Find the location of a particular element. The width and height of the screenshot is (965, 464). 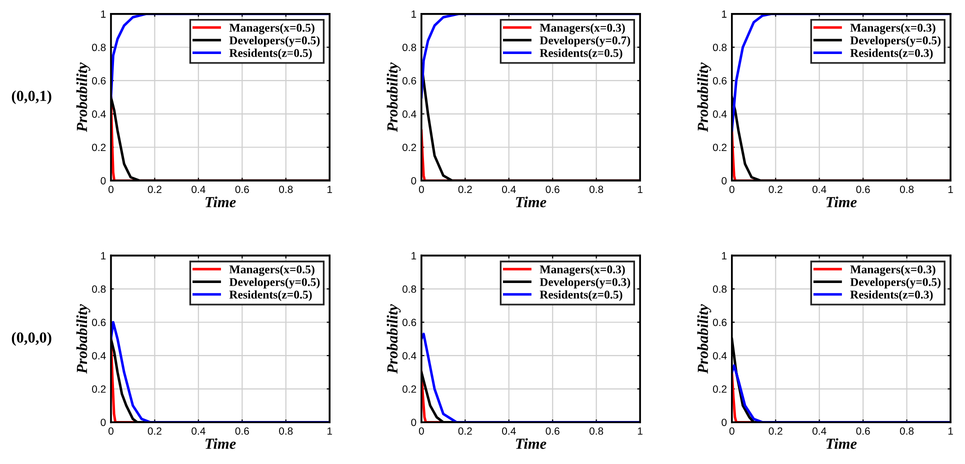

text: (0,0,1) is located at coordinates (32, 97).